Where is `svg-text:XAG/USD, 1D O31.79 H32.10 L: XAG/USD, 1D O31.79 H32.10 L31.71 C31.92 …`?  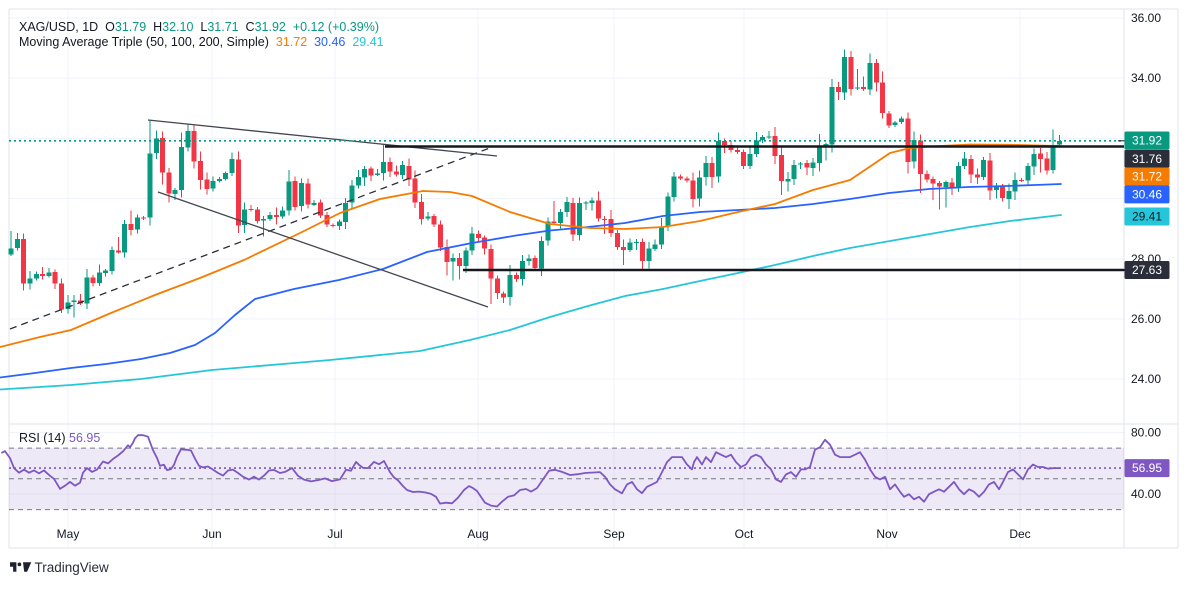 svg-text:XAG/USD, 1D O31.79 H32.10 L: XAG/USD, 1D O31.79 H32.10 L31.71 C31.92 … is located at coordinates (199, 27).